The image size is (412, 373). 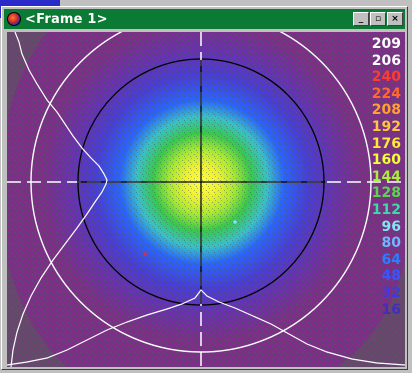 I want to click on scale-label: 176, so click(x=386, y=143).